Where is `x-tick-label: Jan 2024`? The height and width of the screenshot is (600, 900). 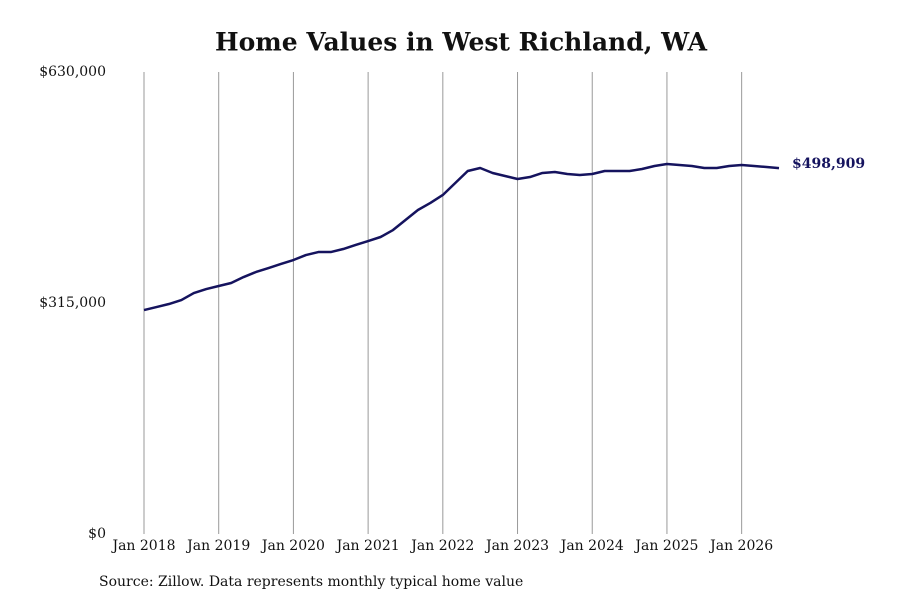 x-tick-label: Jan 2024 is located at coordinates (591, 546).